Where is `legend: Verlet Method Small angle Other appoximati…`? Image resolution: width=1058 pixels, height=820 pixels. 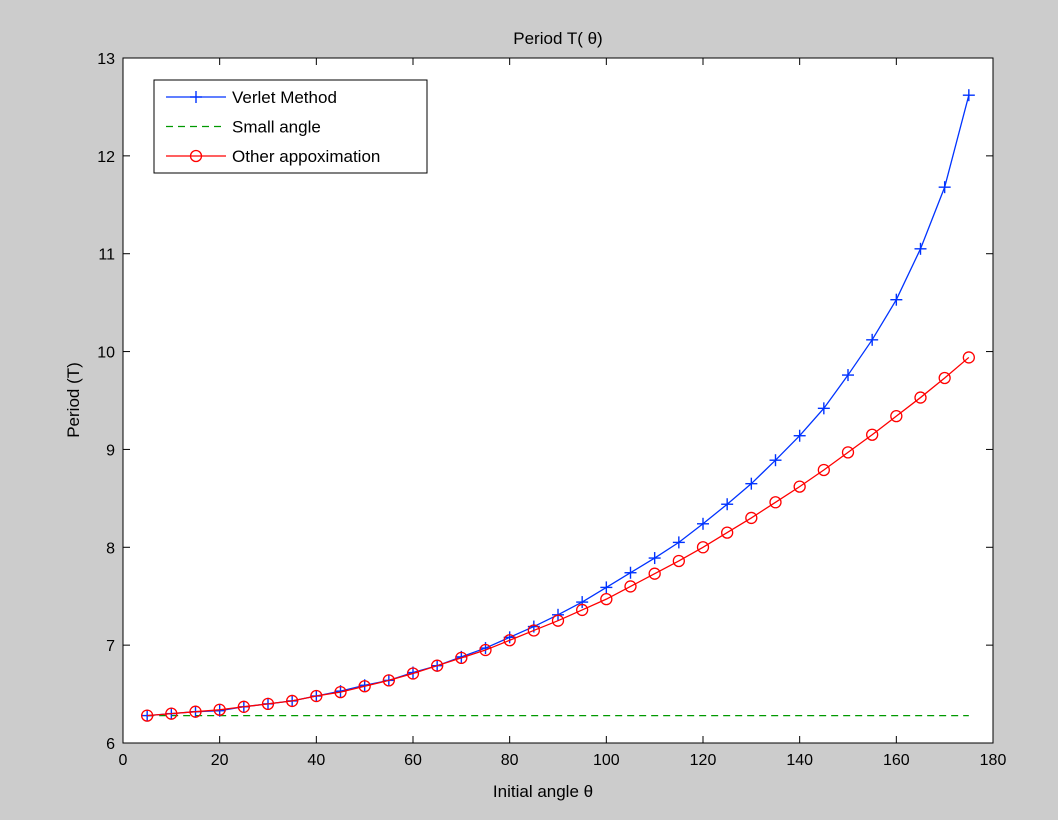 legend: Verlet Method Small angle Other appoximati… is located at coordinates (290, 126).